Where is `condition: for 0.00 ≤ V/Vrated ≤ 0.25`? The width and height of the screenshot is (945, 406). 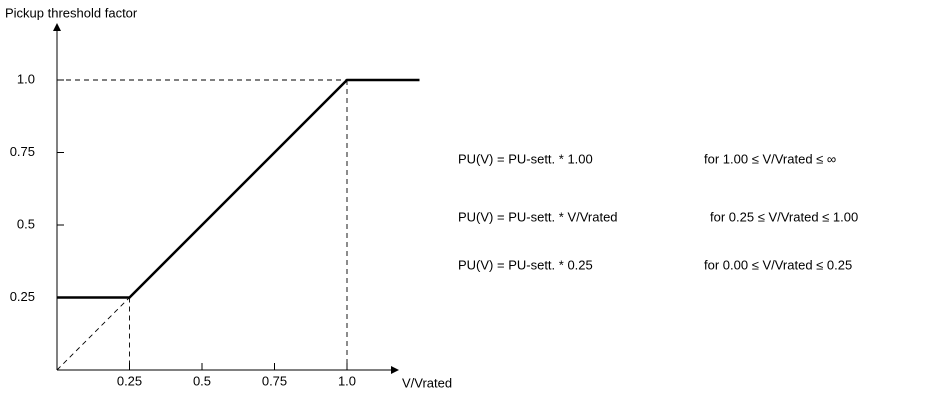 condition: for 0.00 ≤ V/Vrated ≤ 0.25 is located at coordinates (778, 264).